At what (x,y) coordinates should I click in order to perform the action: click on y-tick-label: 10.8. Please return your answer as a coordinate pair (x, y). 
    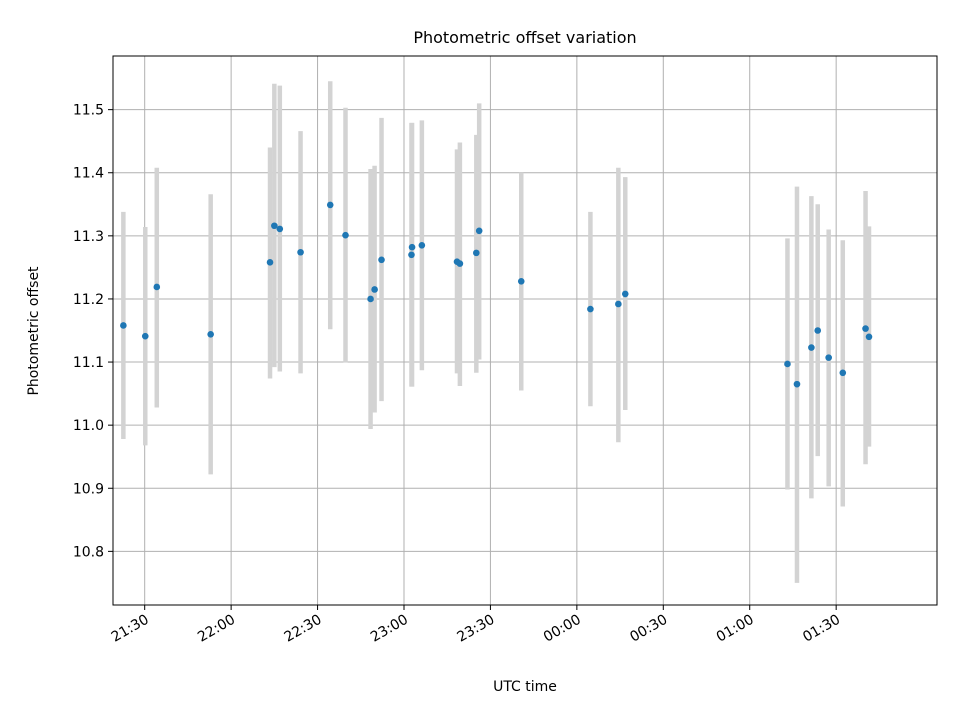
    Looking at the image, I should click on (88, 552).